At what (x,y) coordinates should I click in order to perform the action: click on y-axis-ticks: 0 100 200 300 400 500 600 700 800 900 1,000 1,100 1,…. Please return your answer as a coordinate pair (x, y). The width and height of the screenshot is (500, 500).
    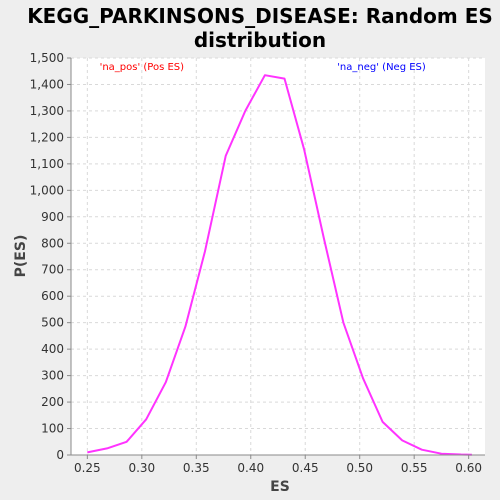
    Looking at the image, I should click on (50, 256).